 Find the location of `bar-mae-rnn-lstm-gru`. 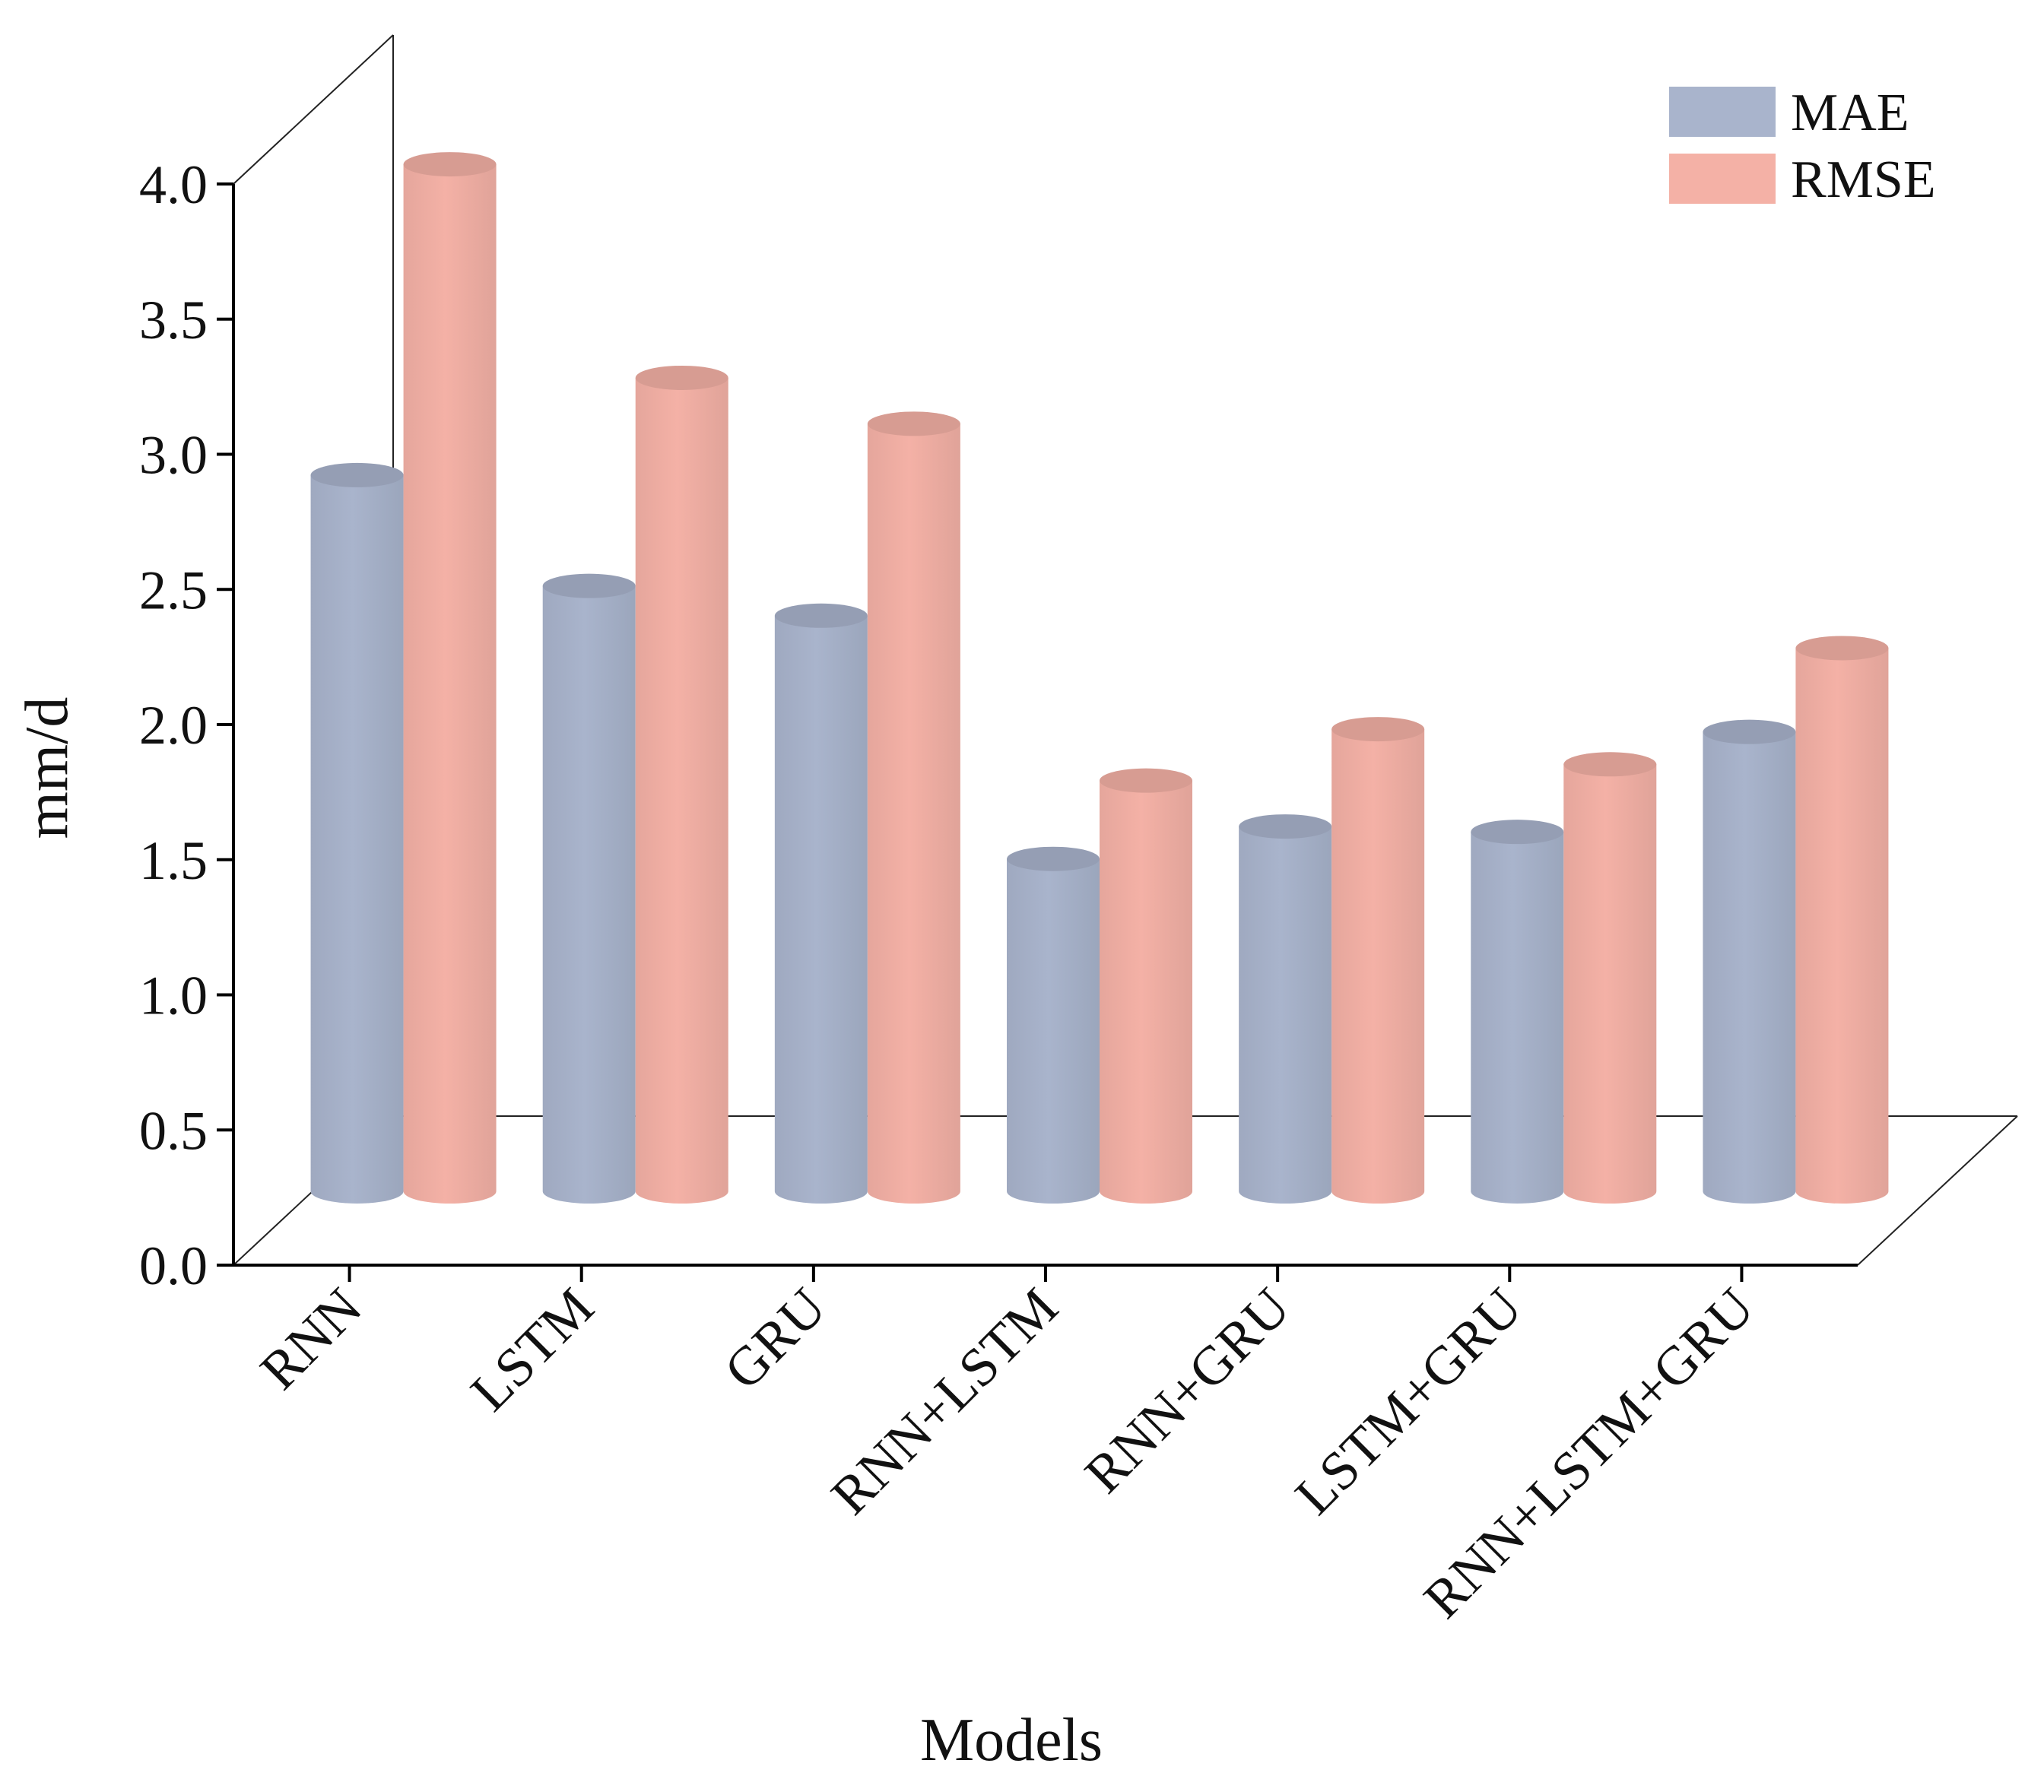

bar-mae-rnn-lstm-gru is located at coordinates (1749, 962).